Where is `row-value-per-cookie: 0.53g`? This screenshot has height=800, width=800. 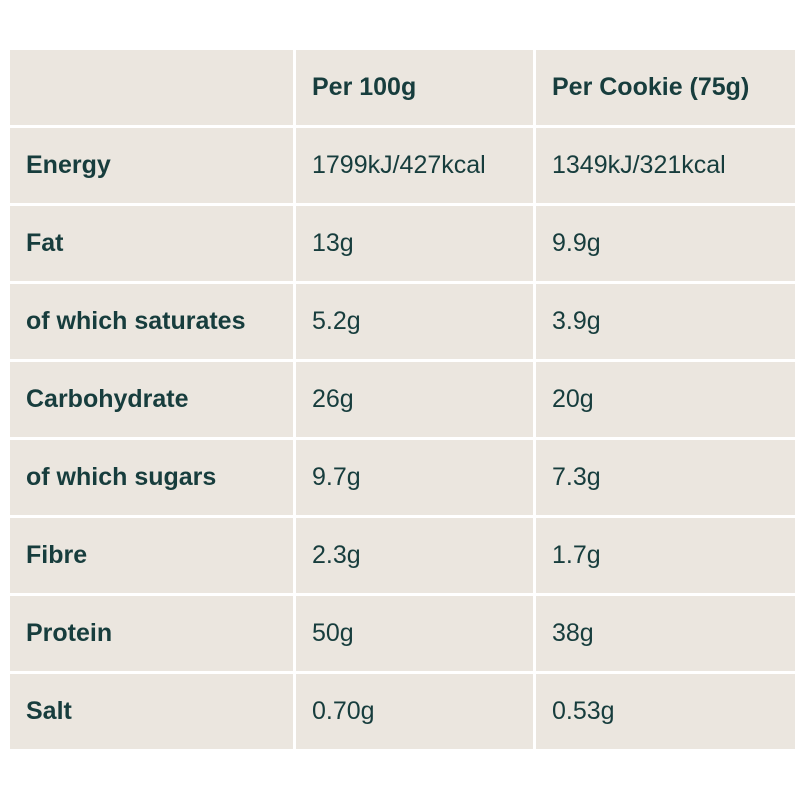 row-value-per-cookie: 0.53g is located at coordinates (665, 711).